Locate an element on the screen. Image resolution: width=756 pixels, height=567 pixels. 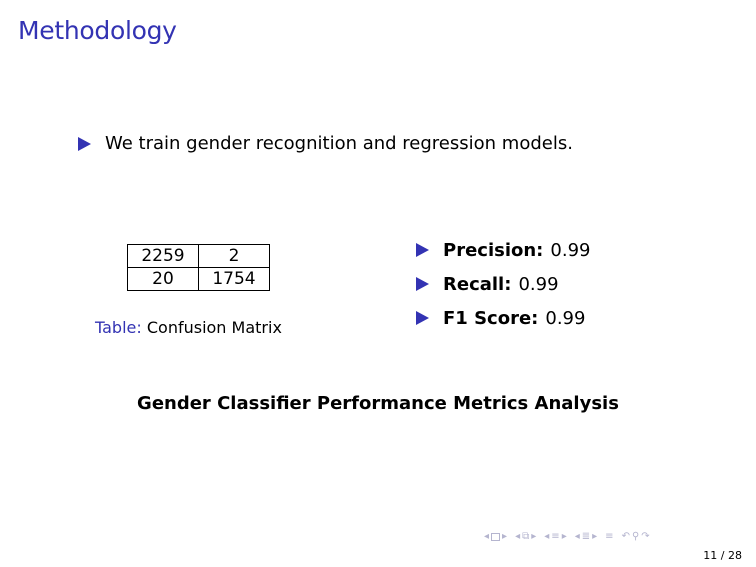
nav-back-icon: ↶ is located at coordinates (625, 536).